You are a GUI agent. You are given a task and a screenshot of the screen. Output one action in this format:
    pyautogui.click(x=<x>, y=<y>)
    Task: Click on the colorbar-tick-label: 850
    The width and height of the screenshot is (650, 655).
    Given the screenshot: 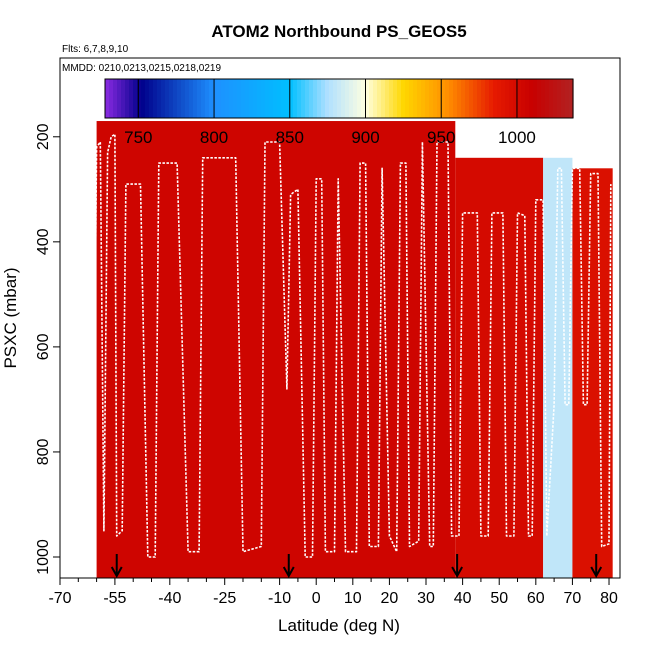 What is the action you would take?
    pyautogui.click(x=290, y=137)
    